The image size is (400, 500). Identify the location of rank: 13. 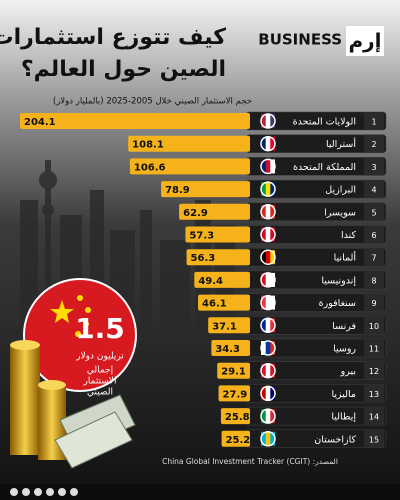
(374, 394).